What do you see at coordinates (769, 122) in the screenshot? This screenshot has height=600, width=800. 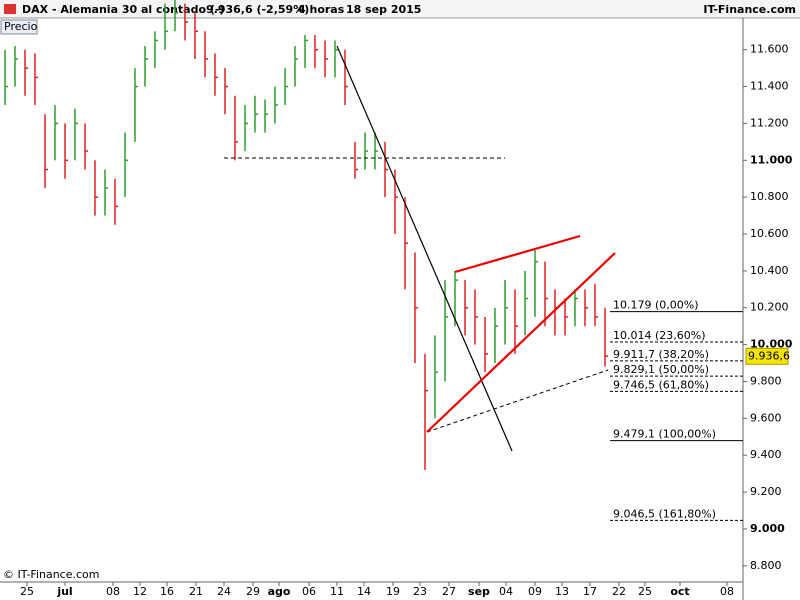 I see `y-tick-label: 11.200` at bounding box center [769, 122].